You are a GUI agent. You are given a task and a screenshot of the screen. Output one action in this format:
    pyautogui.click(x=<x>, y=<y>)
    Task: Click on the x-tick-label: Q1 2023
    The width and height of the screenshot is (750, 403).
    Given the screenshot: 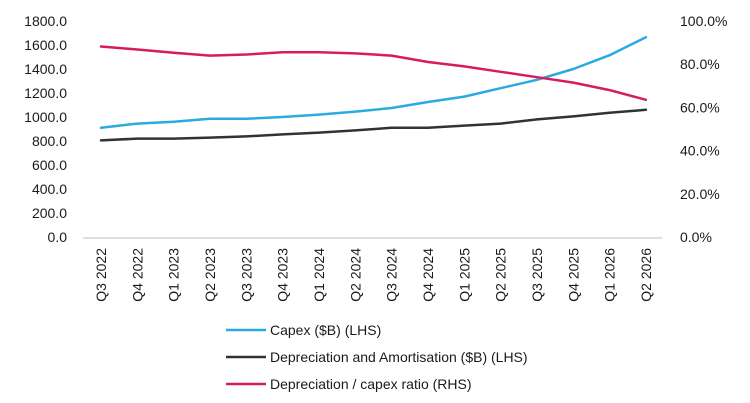 What is the action you would take?
    pyautogui.click(x=174, y=275)
    